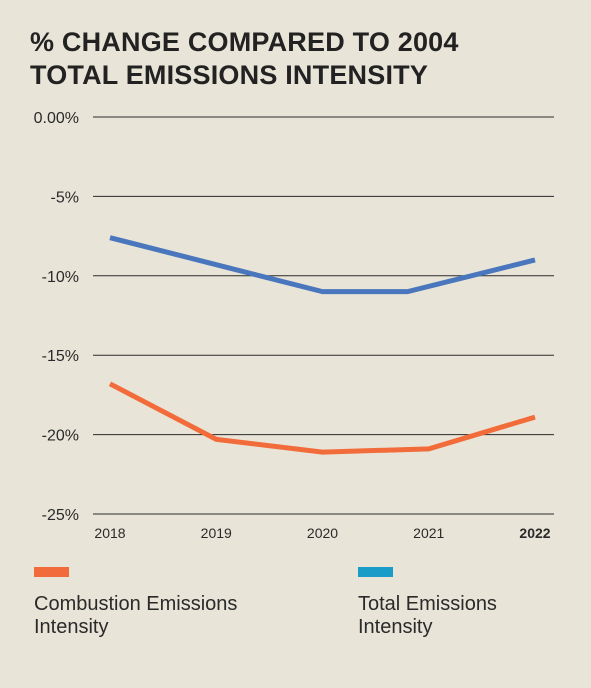 This screenshot has height=688, width=591. I want to click on chart-title-line-1: % CHANGE COMPARED TO 2004, so click(244, 42).